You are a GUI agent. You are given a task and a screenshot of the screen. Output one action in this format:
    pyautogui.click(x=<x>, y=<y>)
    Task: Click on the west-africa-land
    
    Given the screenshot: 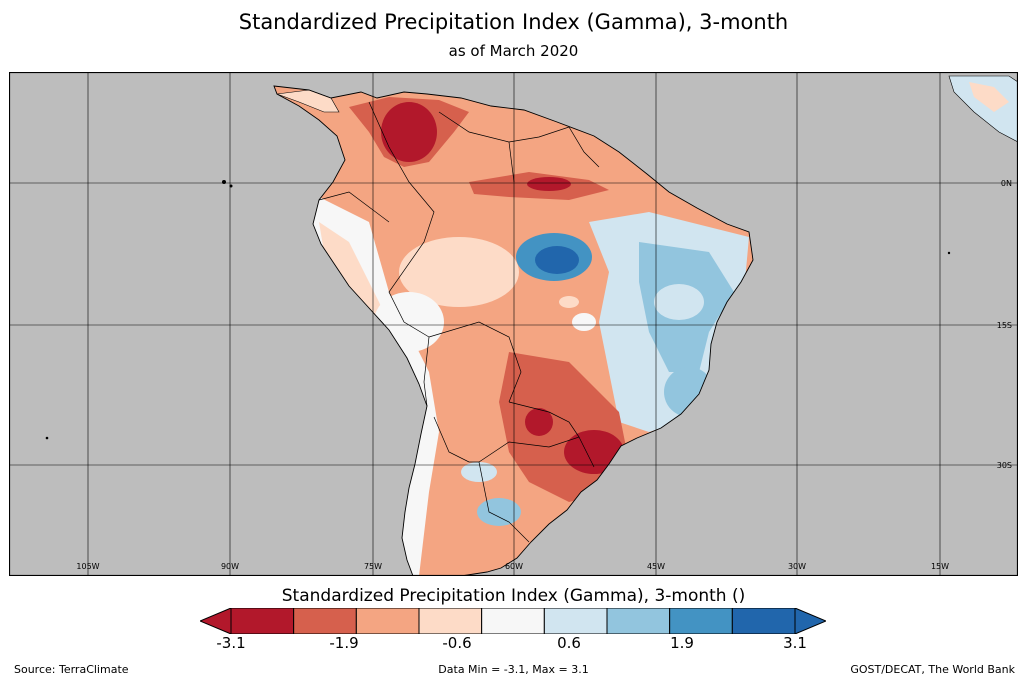 What is the action you would take?
    pyautogui.click(x=983, y=109)
    